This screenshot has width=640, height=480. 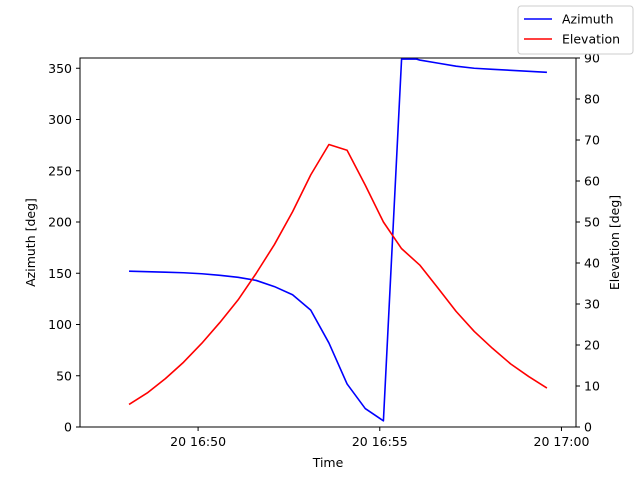 I want to click on y-axis-right-label: Elevation [deg], so click(x=614, y=242).